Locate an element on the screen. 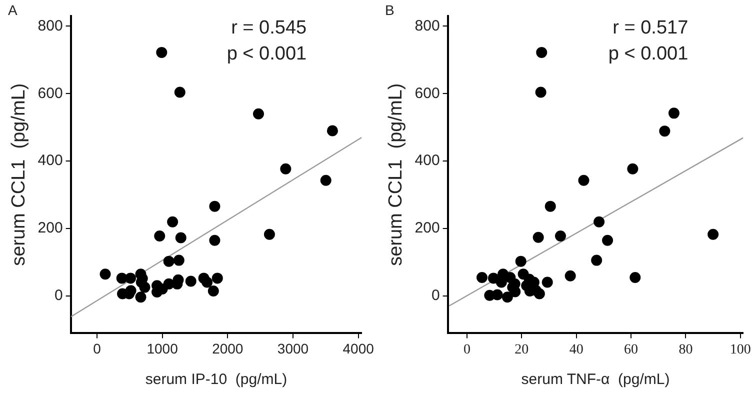  x-tick-label: 60 is located at coordinates (631, 350).